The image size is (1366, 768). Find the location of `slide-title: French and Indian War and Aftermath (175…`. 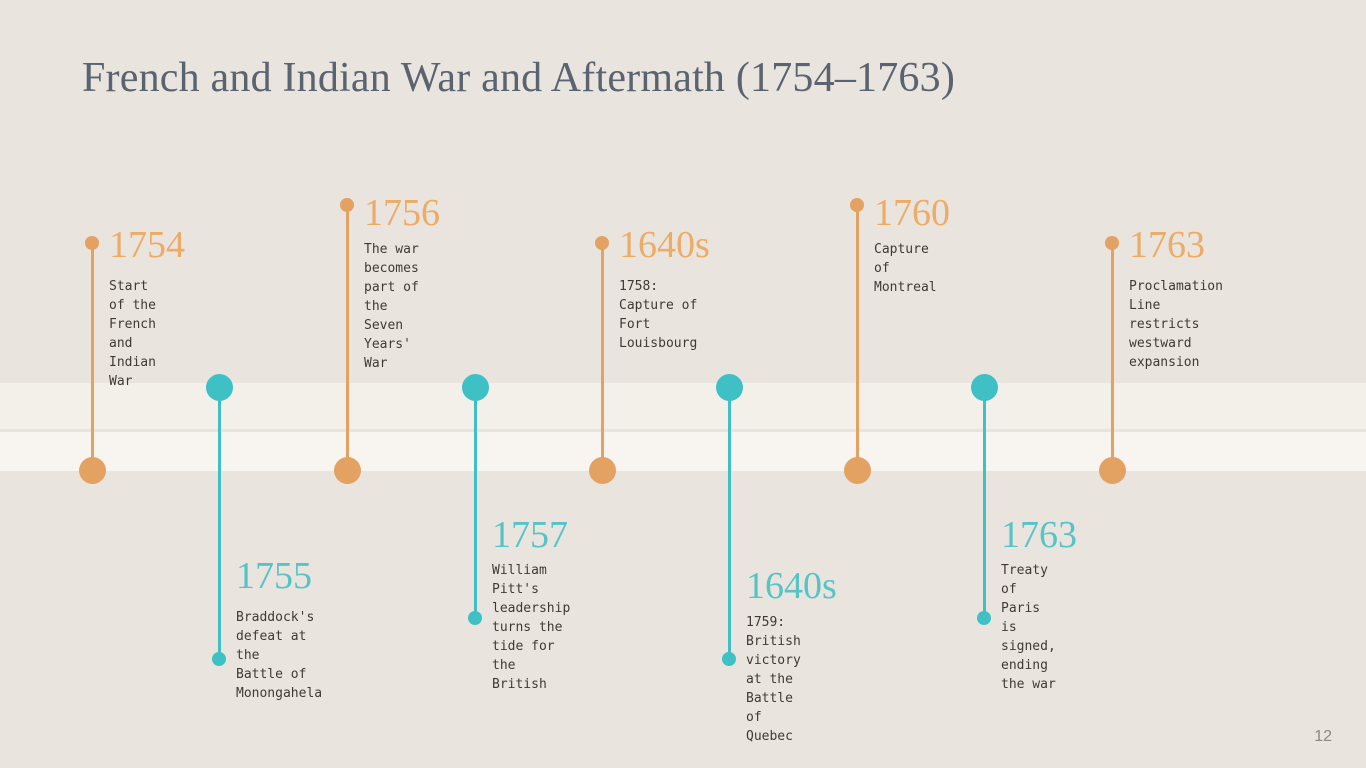

slide-title: French and Indian War and Aftermath (175… is located at coordinates (519, 78).